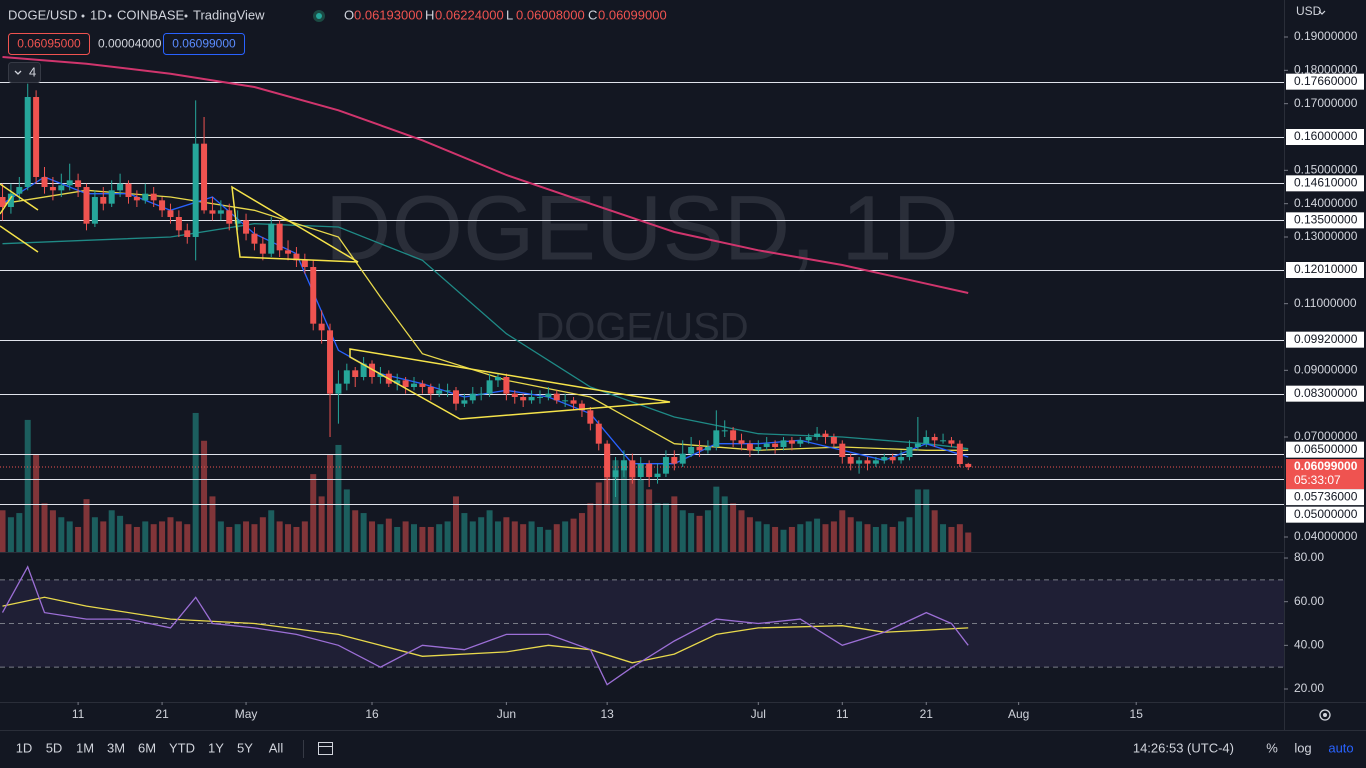 The image size is (1366, 768). What do you see at coordinates (1326, 136) in the screenshot?
I see `level-label: 0.16000000` at bounding box center [1326, 136].